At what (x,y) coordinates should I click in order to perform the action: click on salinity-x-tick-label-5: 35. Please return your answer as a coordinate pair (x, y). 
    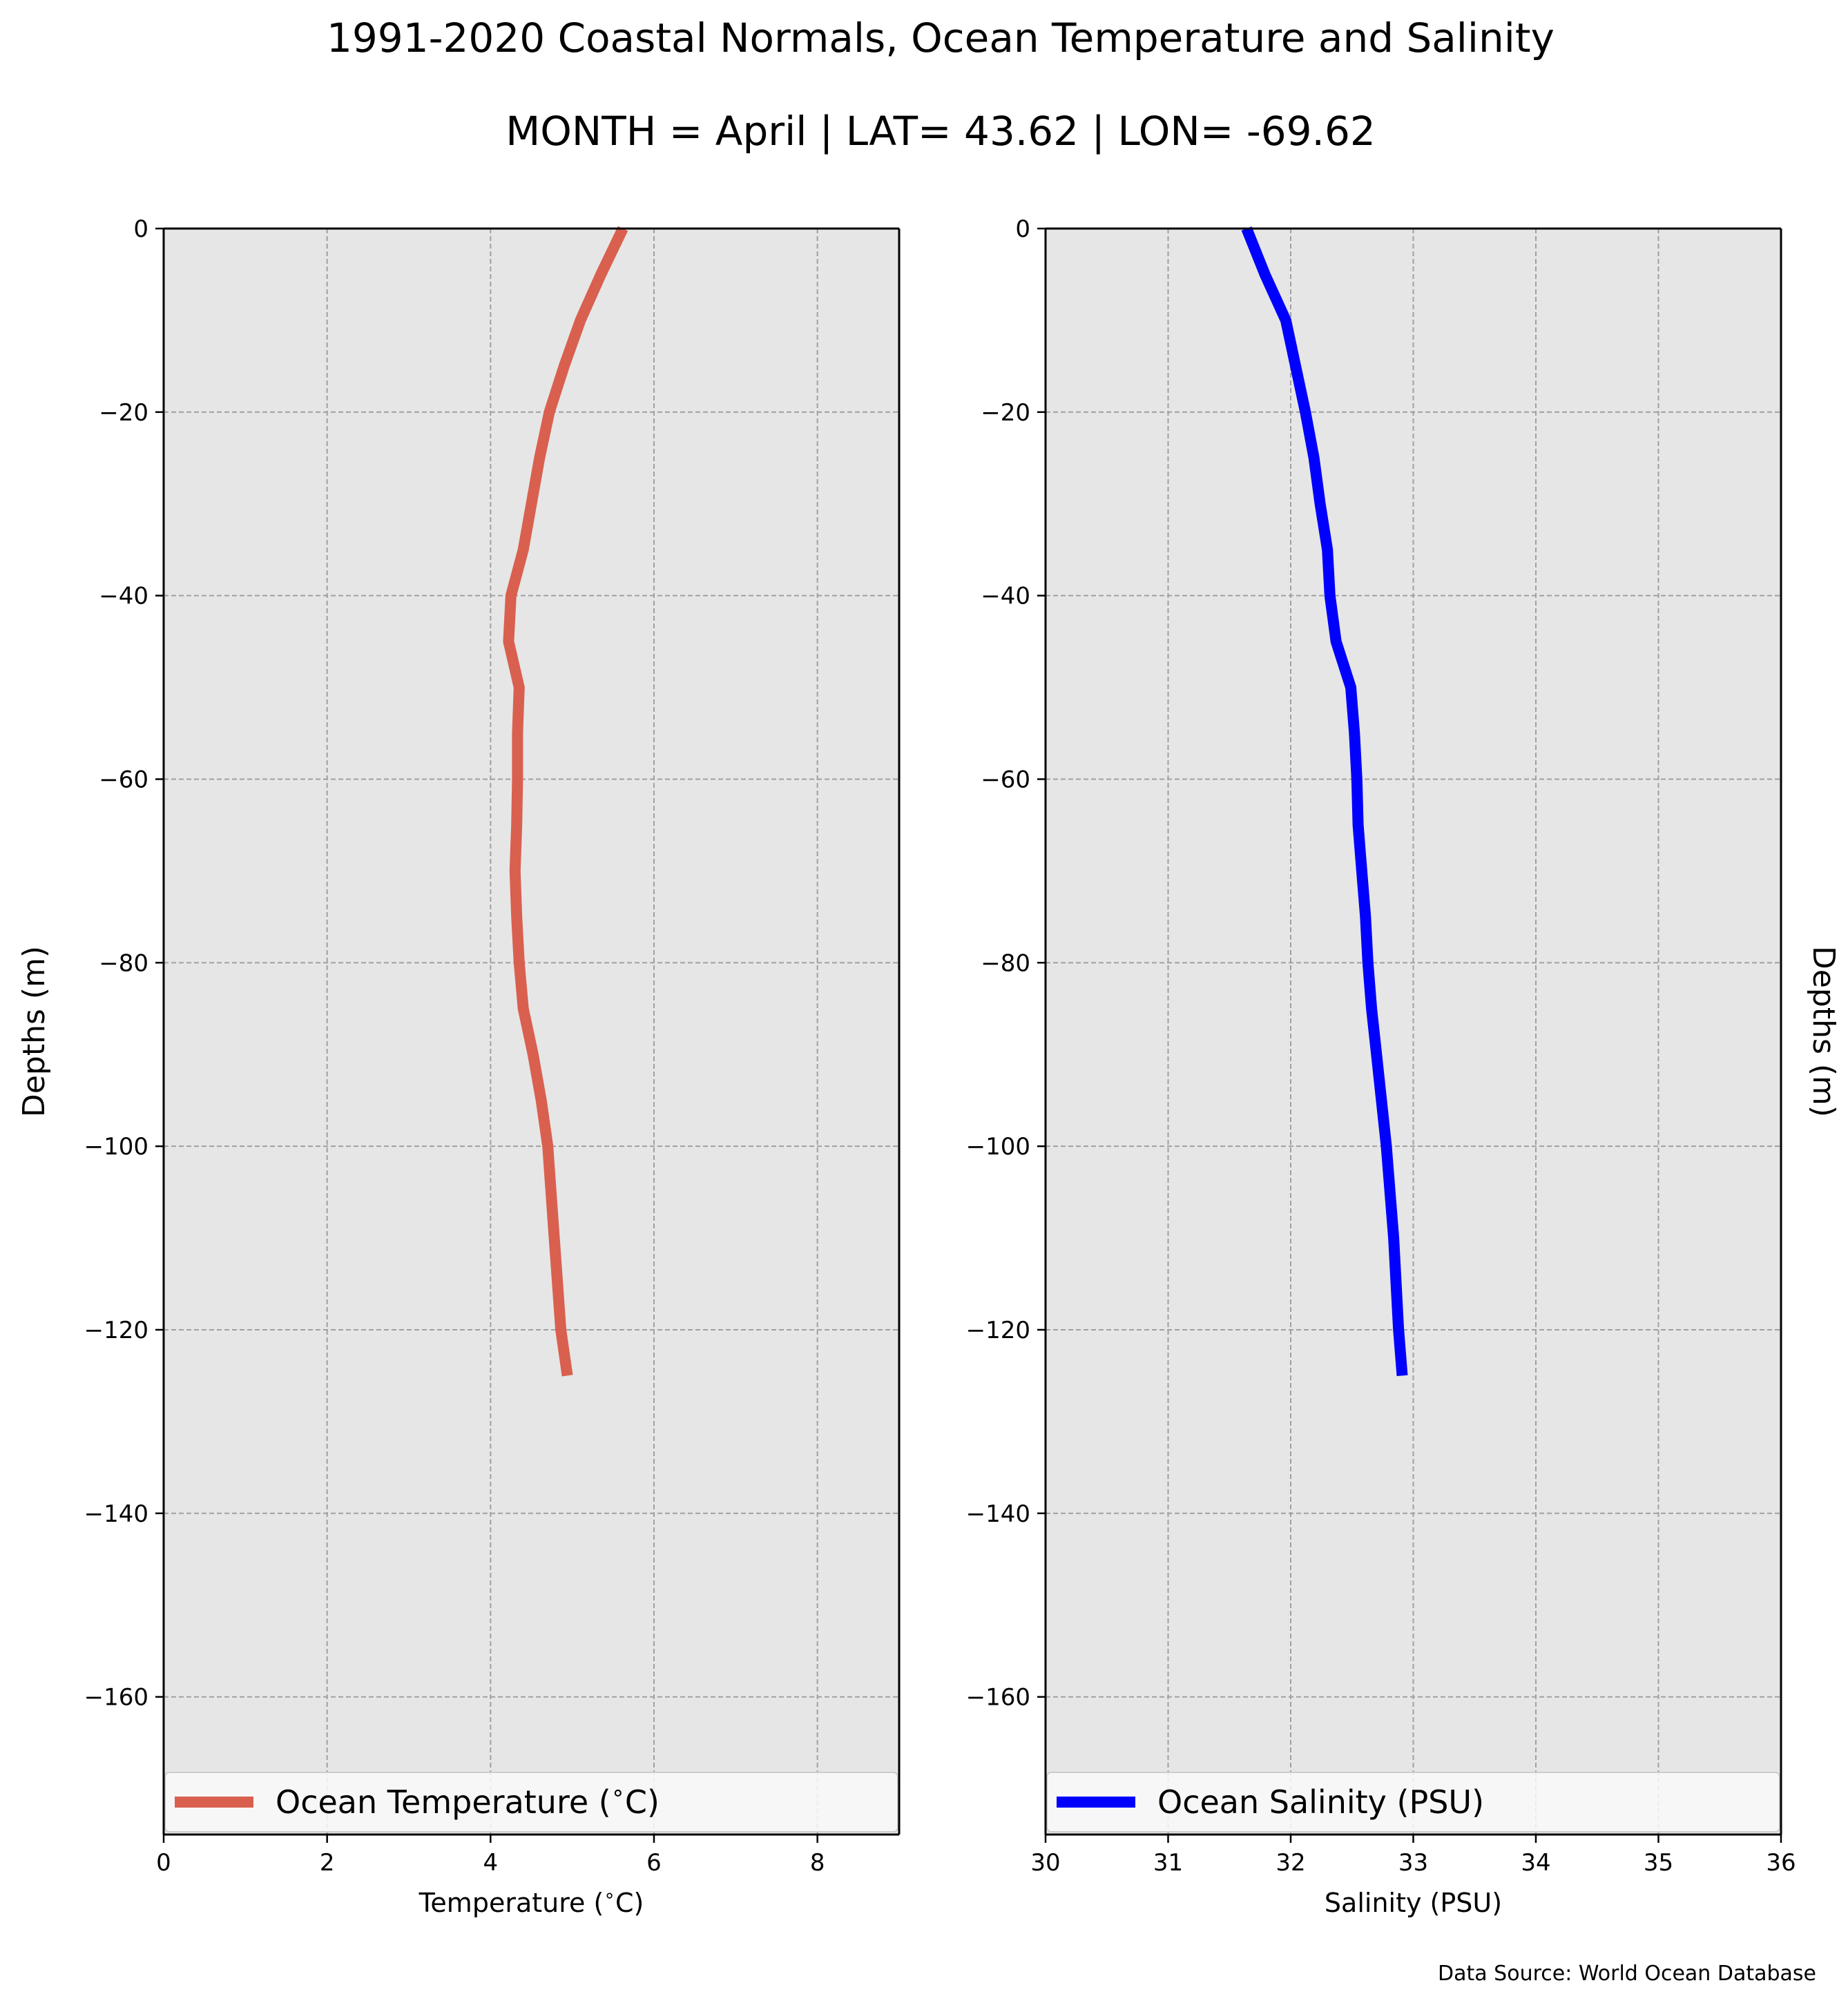
    Looking at the image, I should click on (1658, 1863).